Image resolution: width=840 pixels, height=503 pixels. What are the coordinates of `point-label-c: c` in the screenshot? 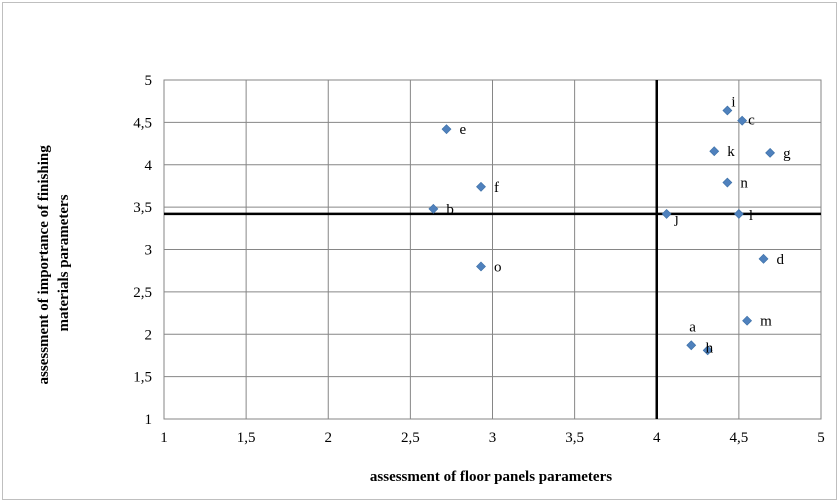 It's located at (751, 121).